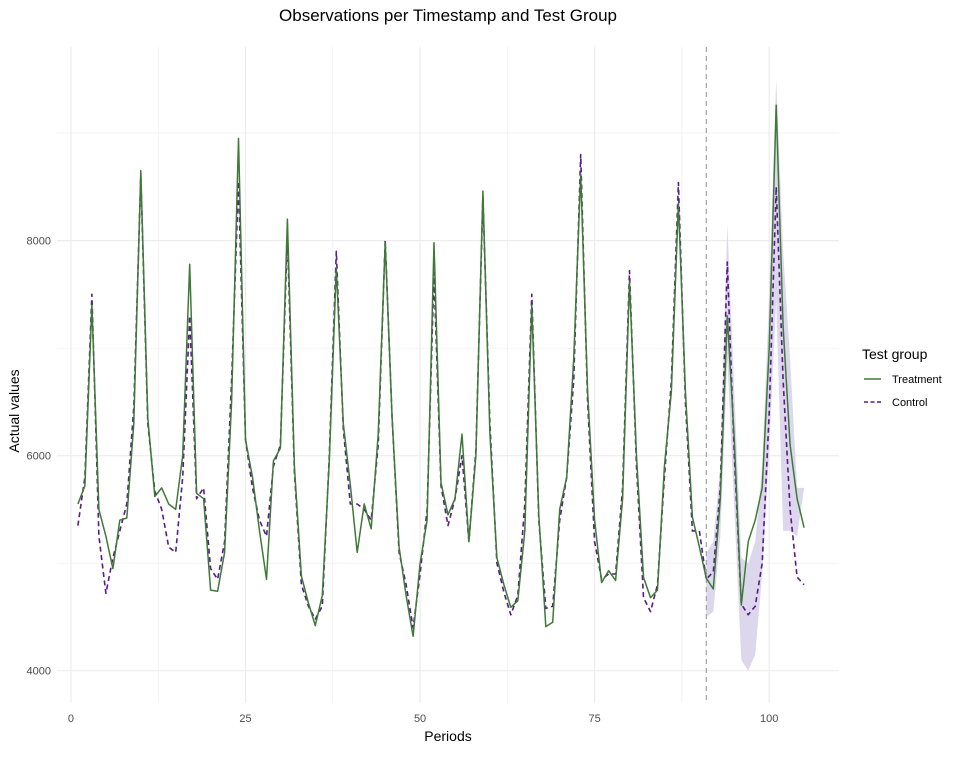 This screenshot has height=773, width=960. I want to click on legend-title: Test group, so click(895, 354).